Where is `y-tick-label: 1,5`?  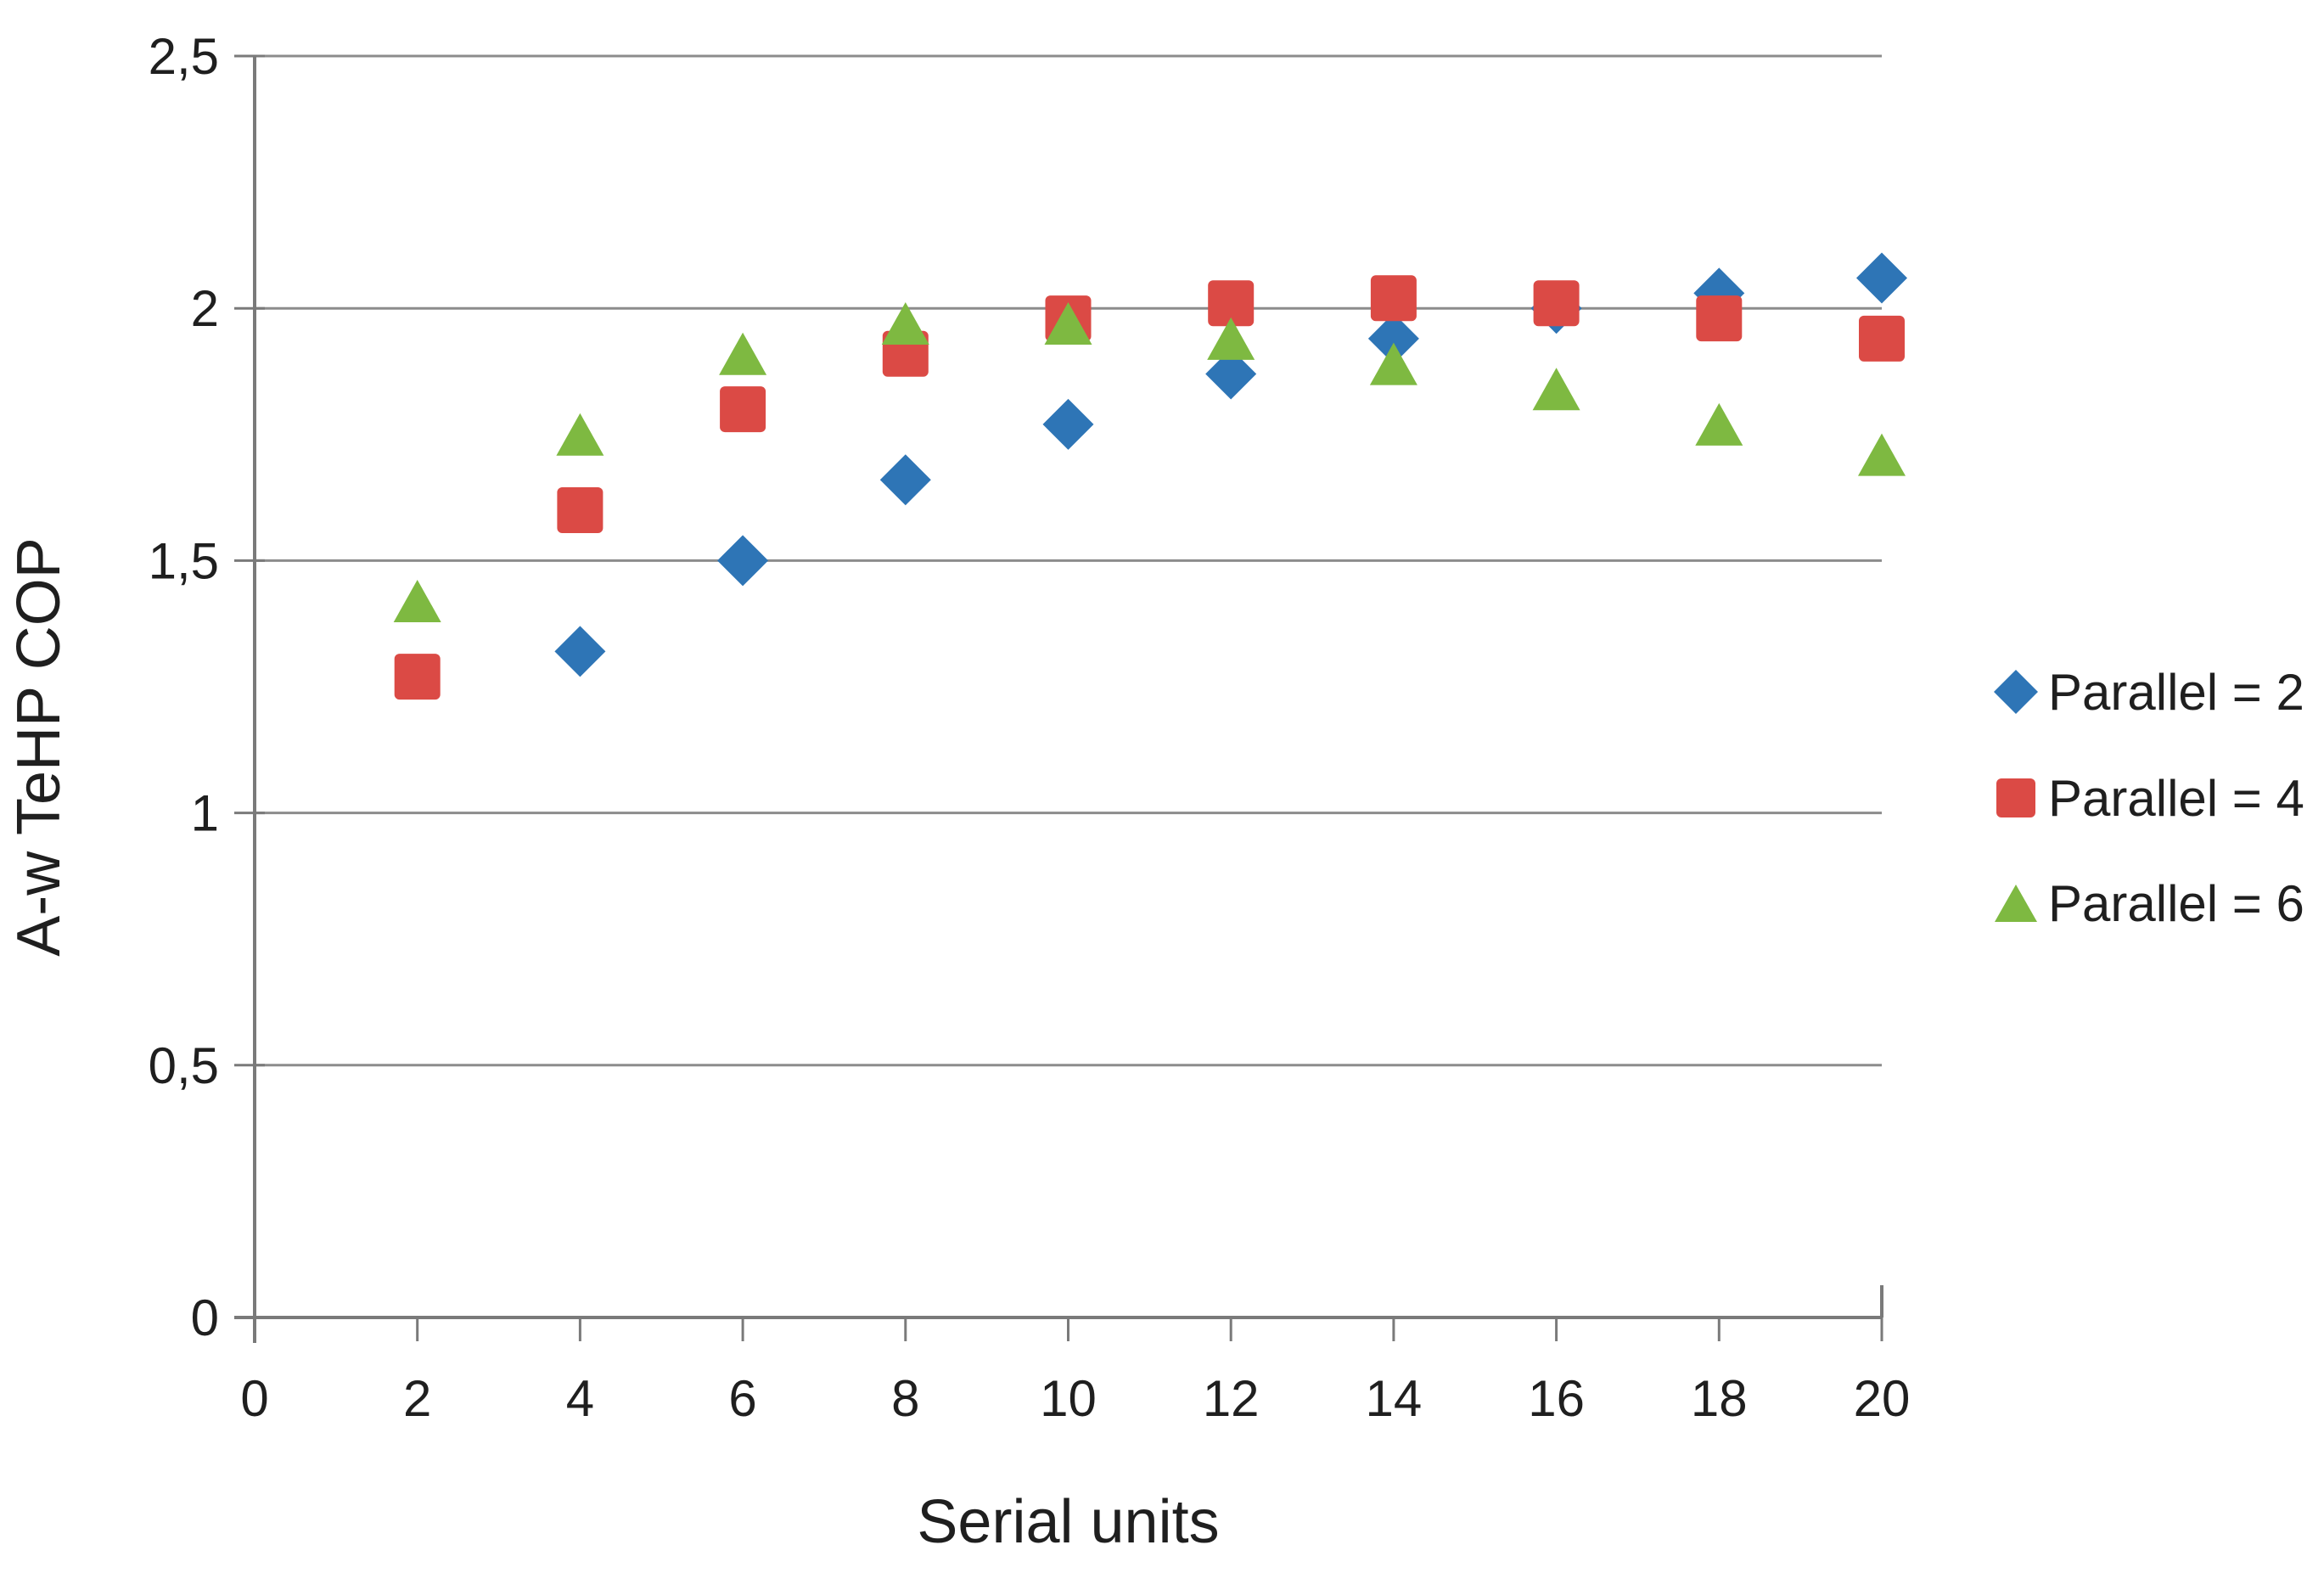
y-tick-label: 1,5 is located at coordinates (184, 560).